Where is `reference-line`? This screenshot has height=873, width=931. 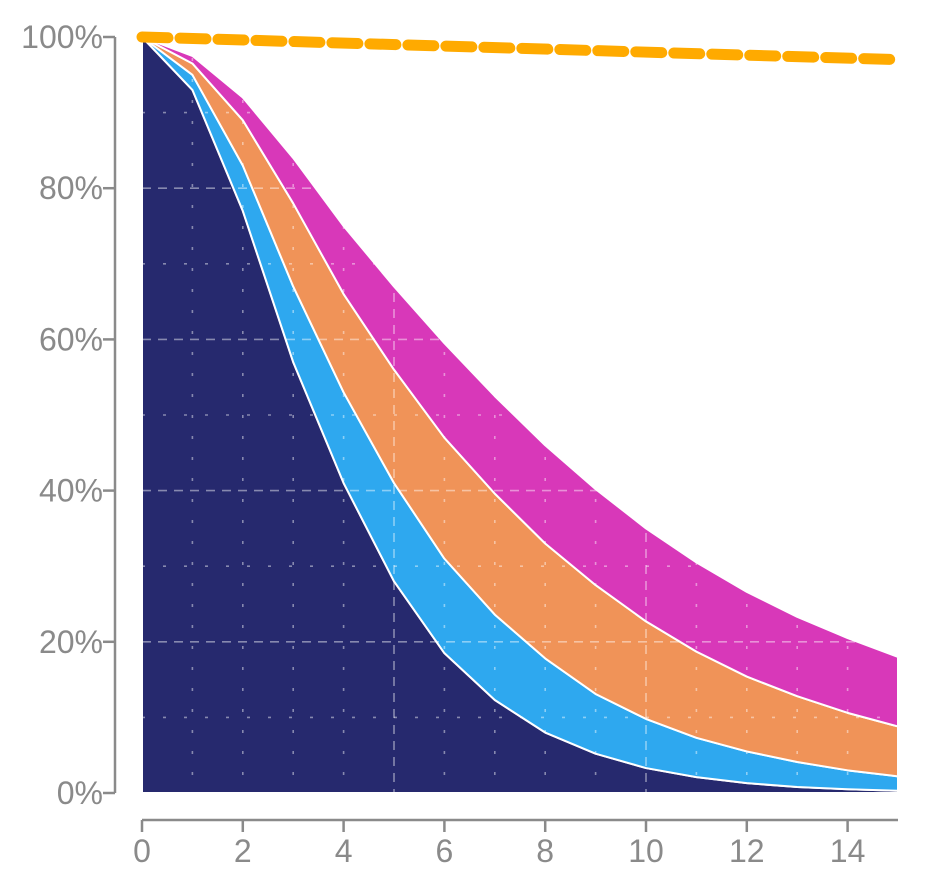
reference-line is located at coordinates (520, 48).